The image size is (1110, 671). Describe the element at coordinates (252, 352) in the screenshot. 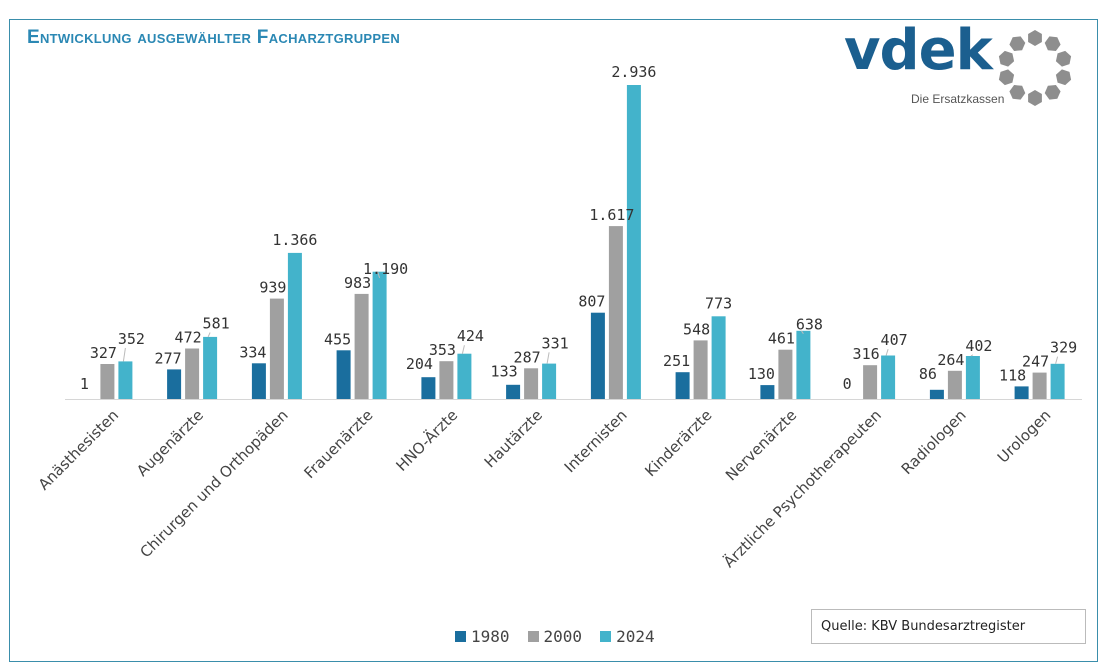

I see `data-label-1980-chirurgen-und-orthopäden: 334` at that location.